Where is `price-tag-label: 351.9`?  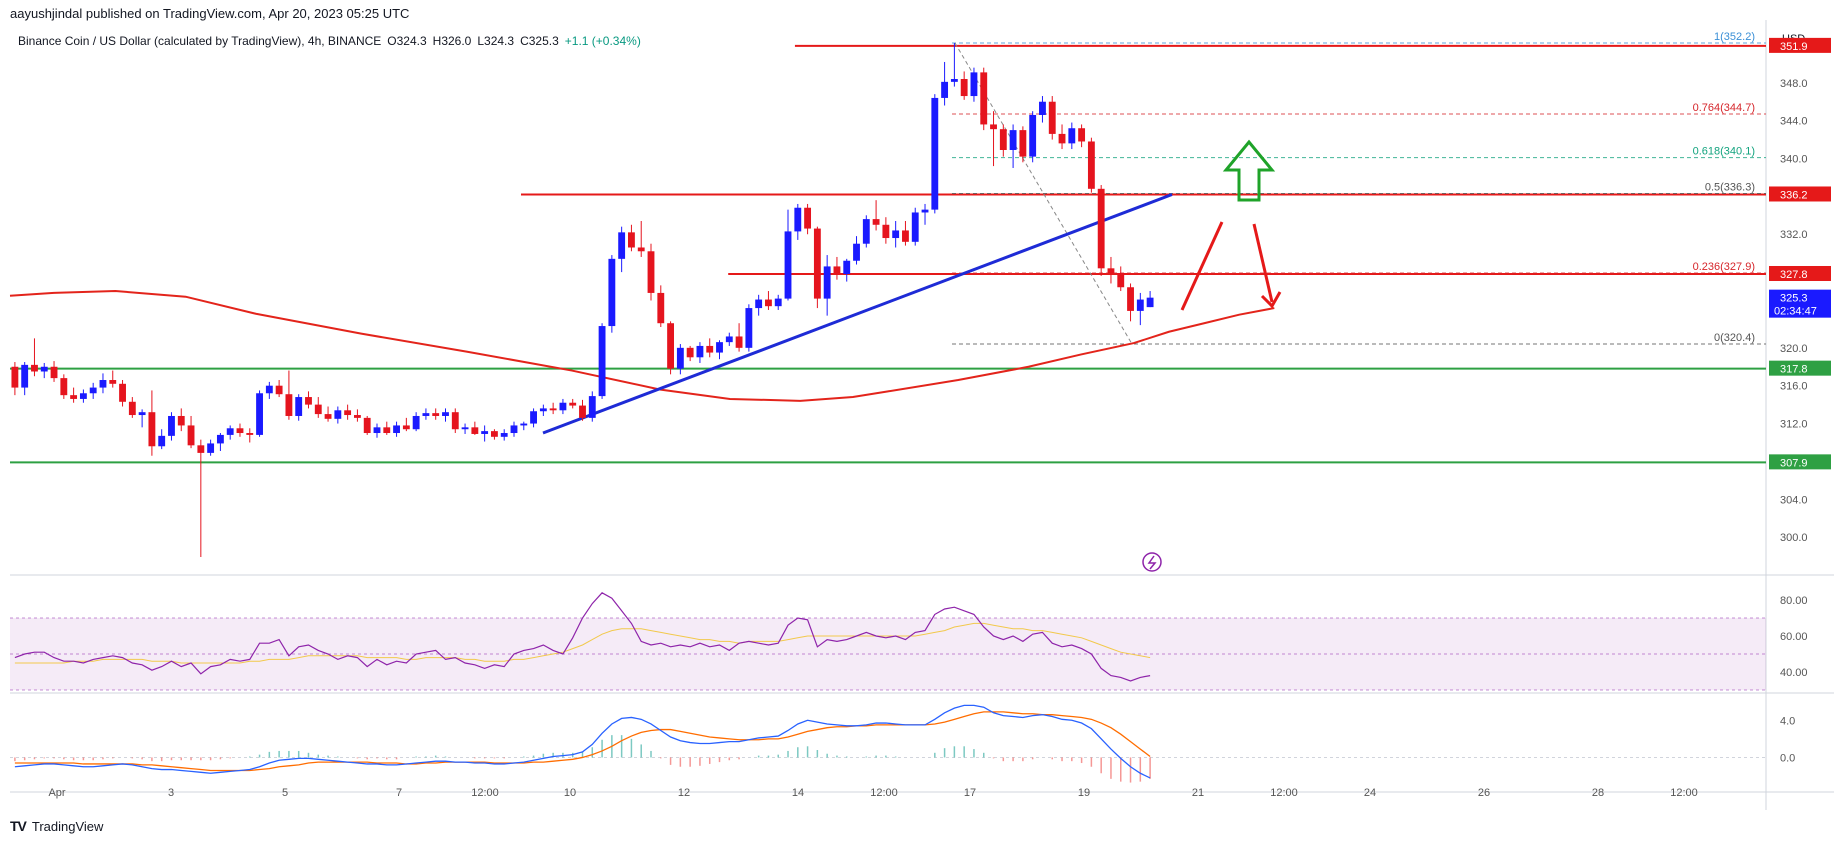
price-tag-label: 351.9 is located at coordinates (1794, 47).